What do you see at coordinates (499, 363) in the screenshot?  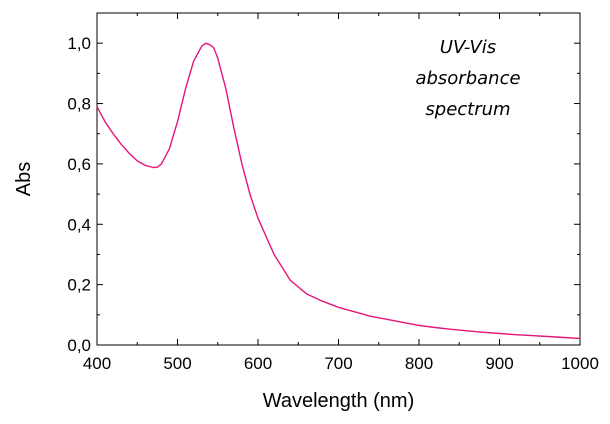 I see `x-tick-label: 900` at bounding box center [499, 363].